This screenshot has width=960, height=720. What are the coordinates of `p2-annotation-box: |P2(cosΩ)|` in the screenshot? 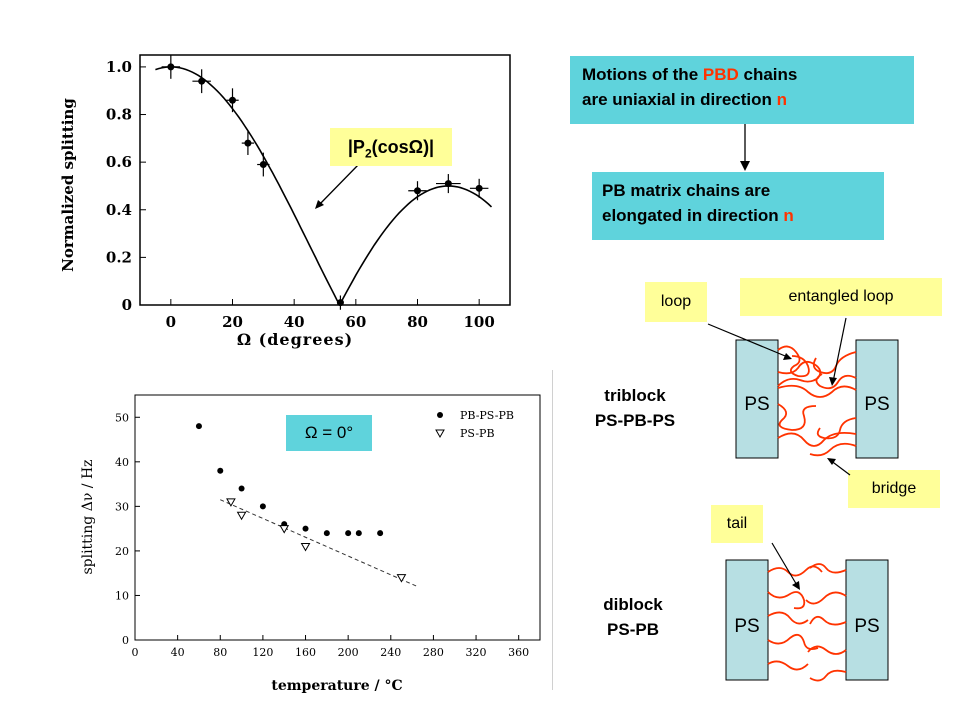 It's located at (391, 147).